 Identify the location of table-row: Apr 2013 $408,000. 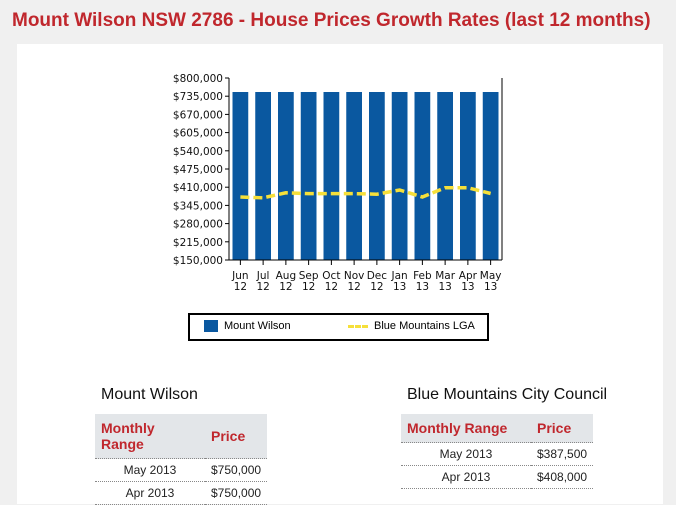
(497, 477).